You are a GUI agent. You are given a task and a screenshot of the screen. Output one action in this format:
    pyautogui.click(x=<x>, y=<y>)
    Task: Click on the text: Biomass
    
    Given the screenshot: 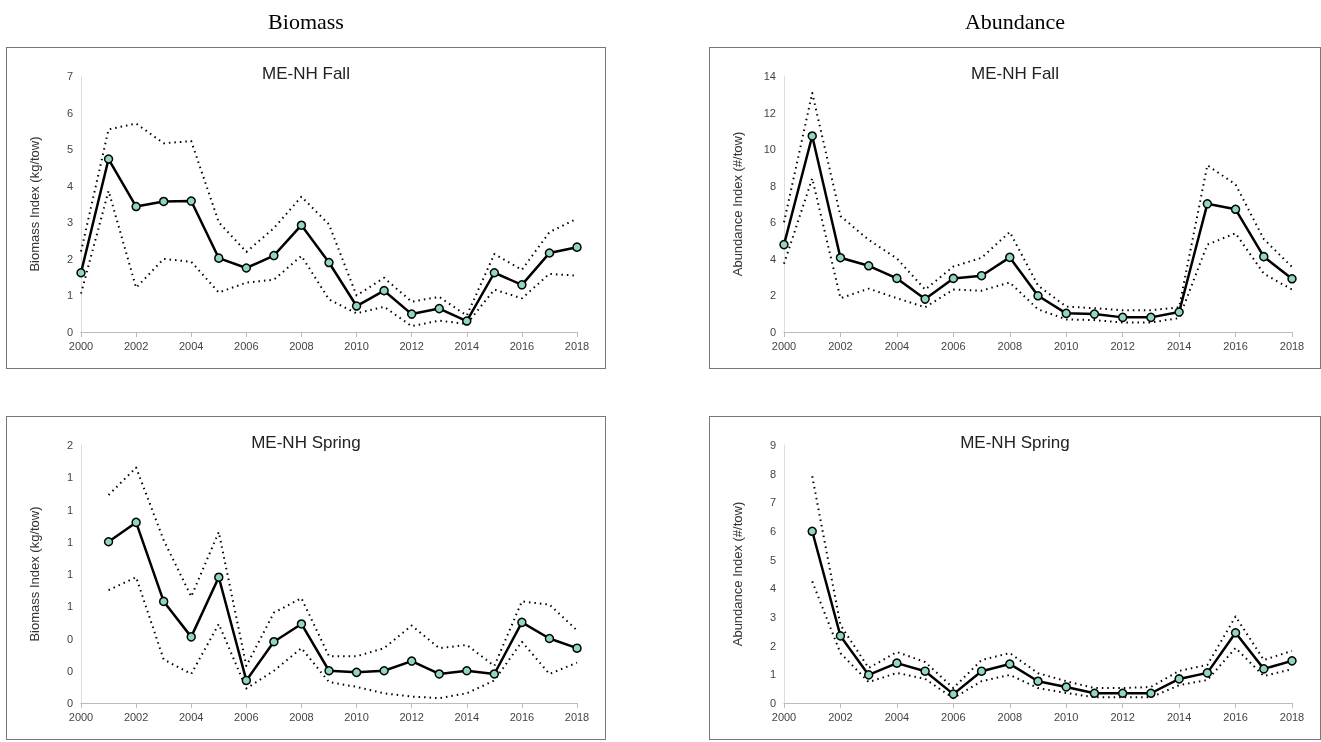 What is the action you would take?
    pyautogui.click(x=306, y=22)
    